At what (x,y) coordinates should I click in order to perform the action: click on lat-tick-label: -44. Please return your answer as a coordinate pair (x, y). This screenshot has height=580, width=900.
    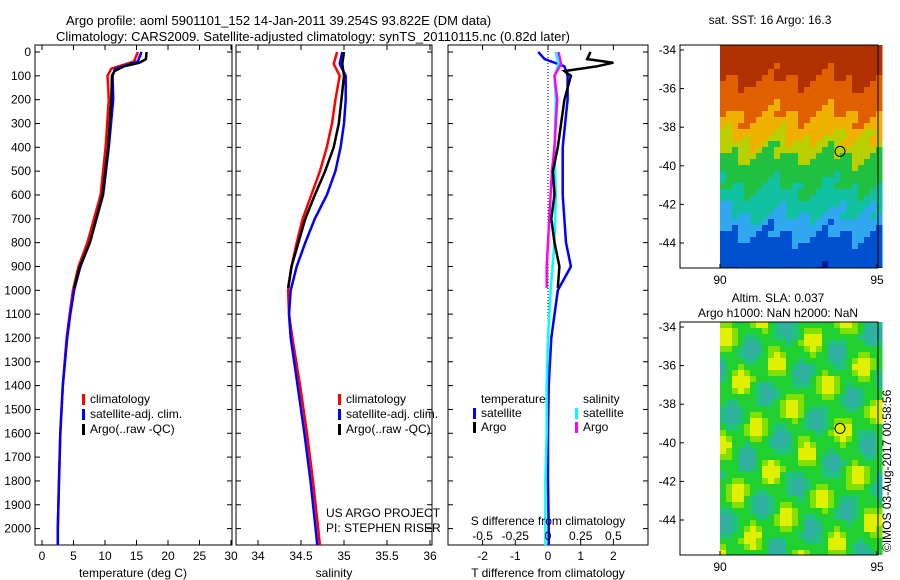
    Looking at the image, I should click on (668, 243).